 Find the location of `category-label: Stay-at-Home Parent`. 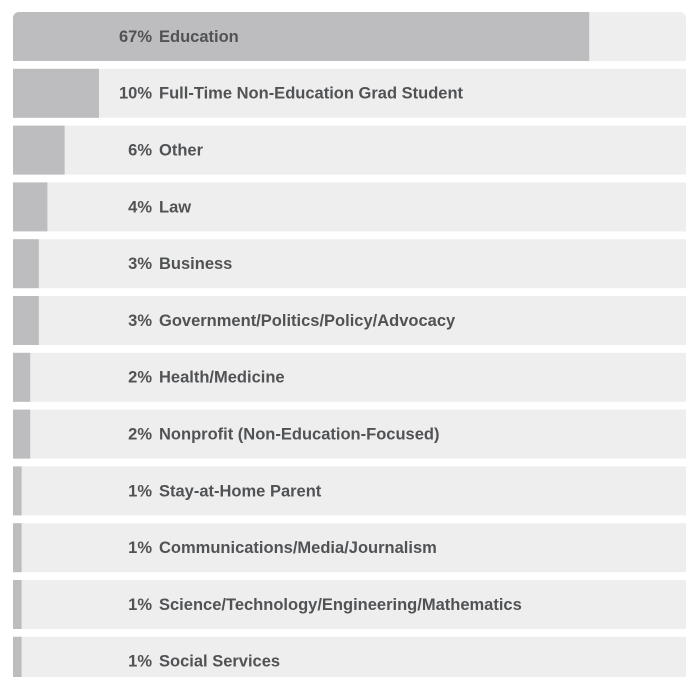

category-label: Stay-at-Home Parent is located at coordinates (240, 491).